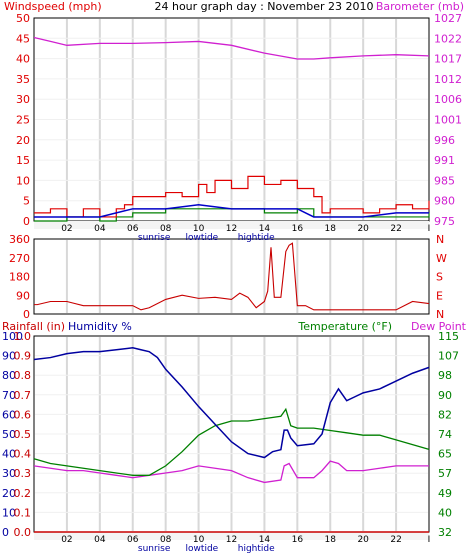 This screenshot has height=559, width=468. I want to click on x-tick-label-0-6: 14, so click(265, 229).